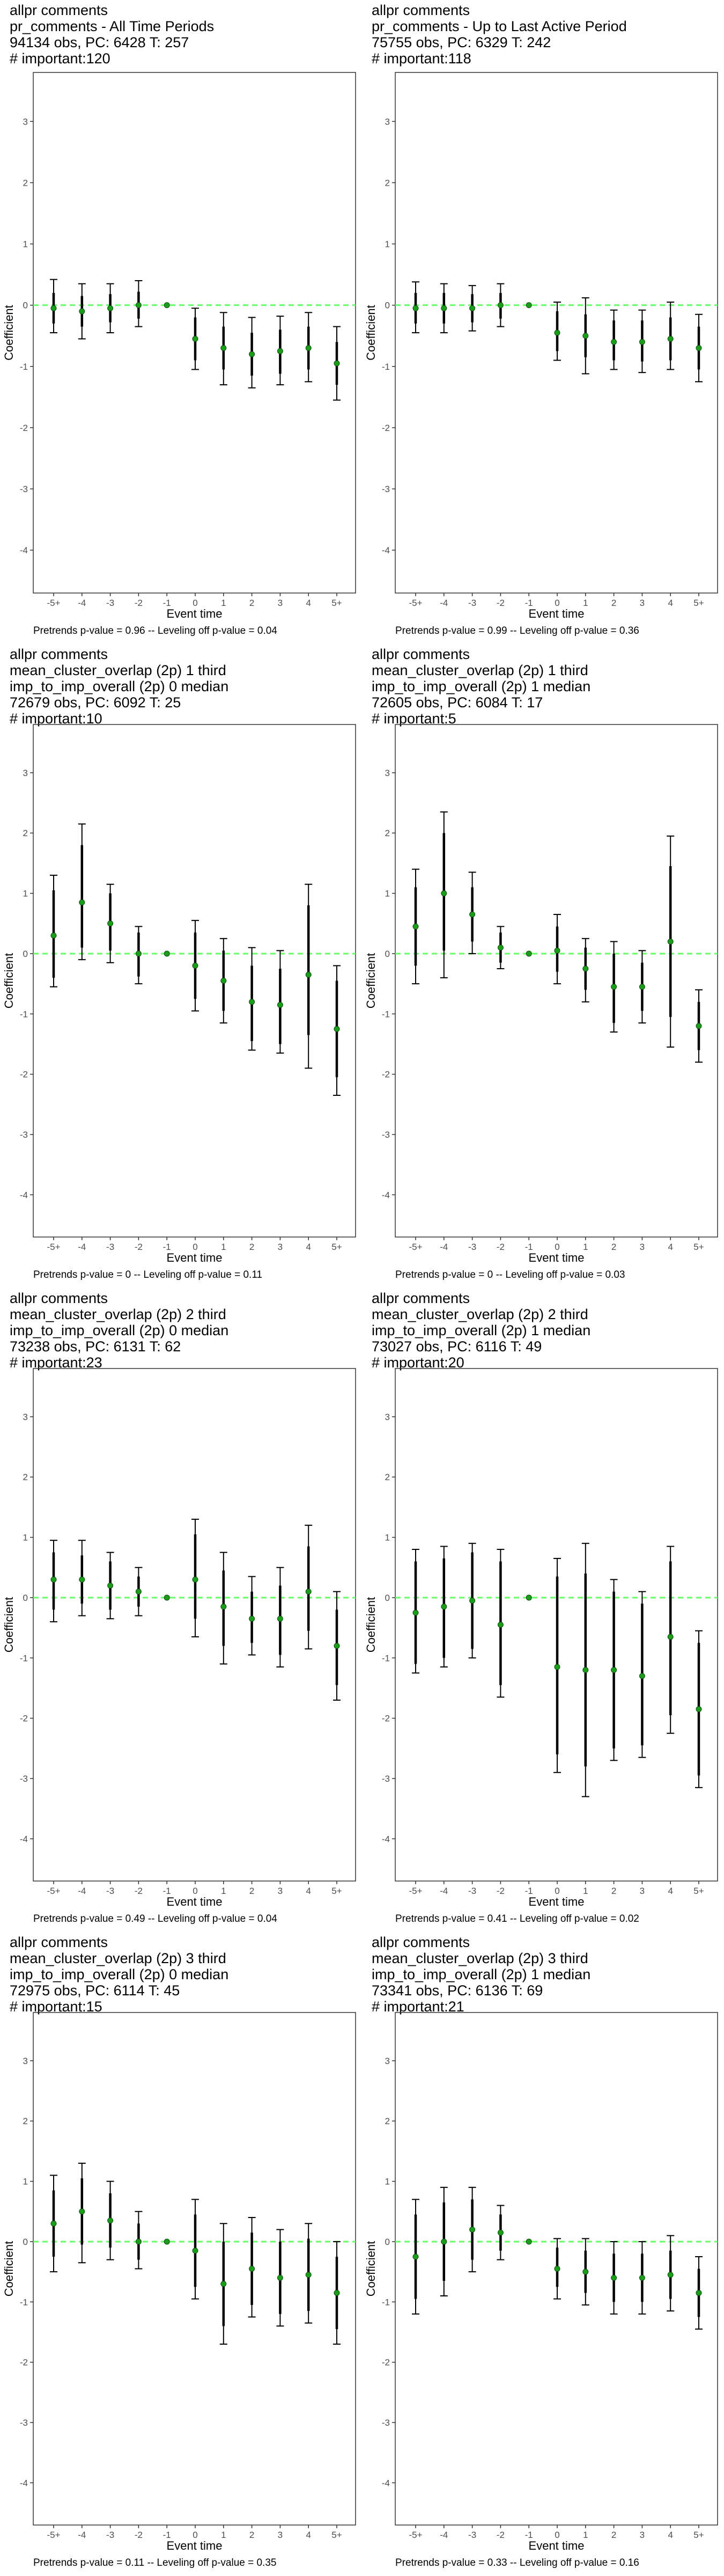 This screenshot has width=724, height=2576. What do you see at coordinates (461, 42) in the screenshot?
I see `chart-title-line: 75755 obs, PC: 6329 T: 242` at bounding box center [461, 42].